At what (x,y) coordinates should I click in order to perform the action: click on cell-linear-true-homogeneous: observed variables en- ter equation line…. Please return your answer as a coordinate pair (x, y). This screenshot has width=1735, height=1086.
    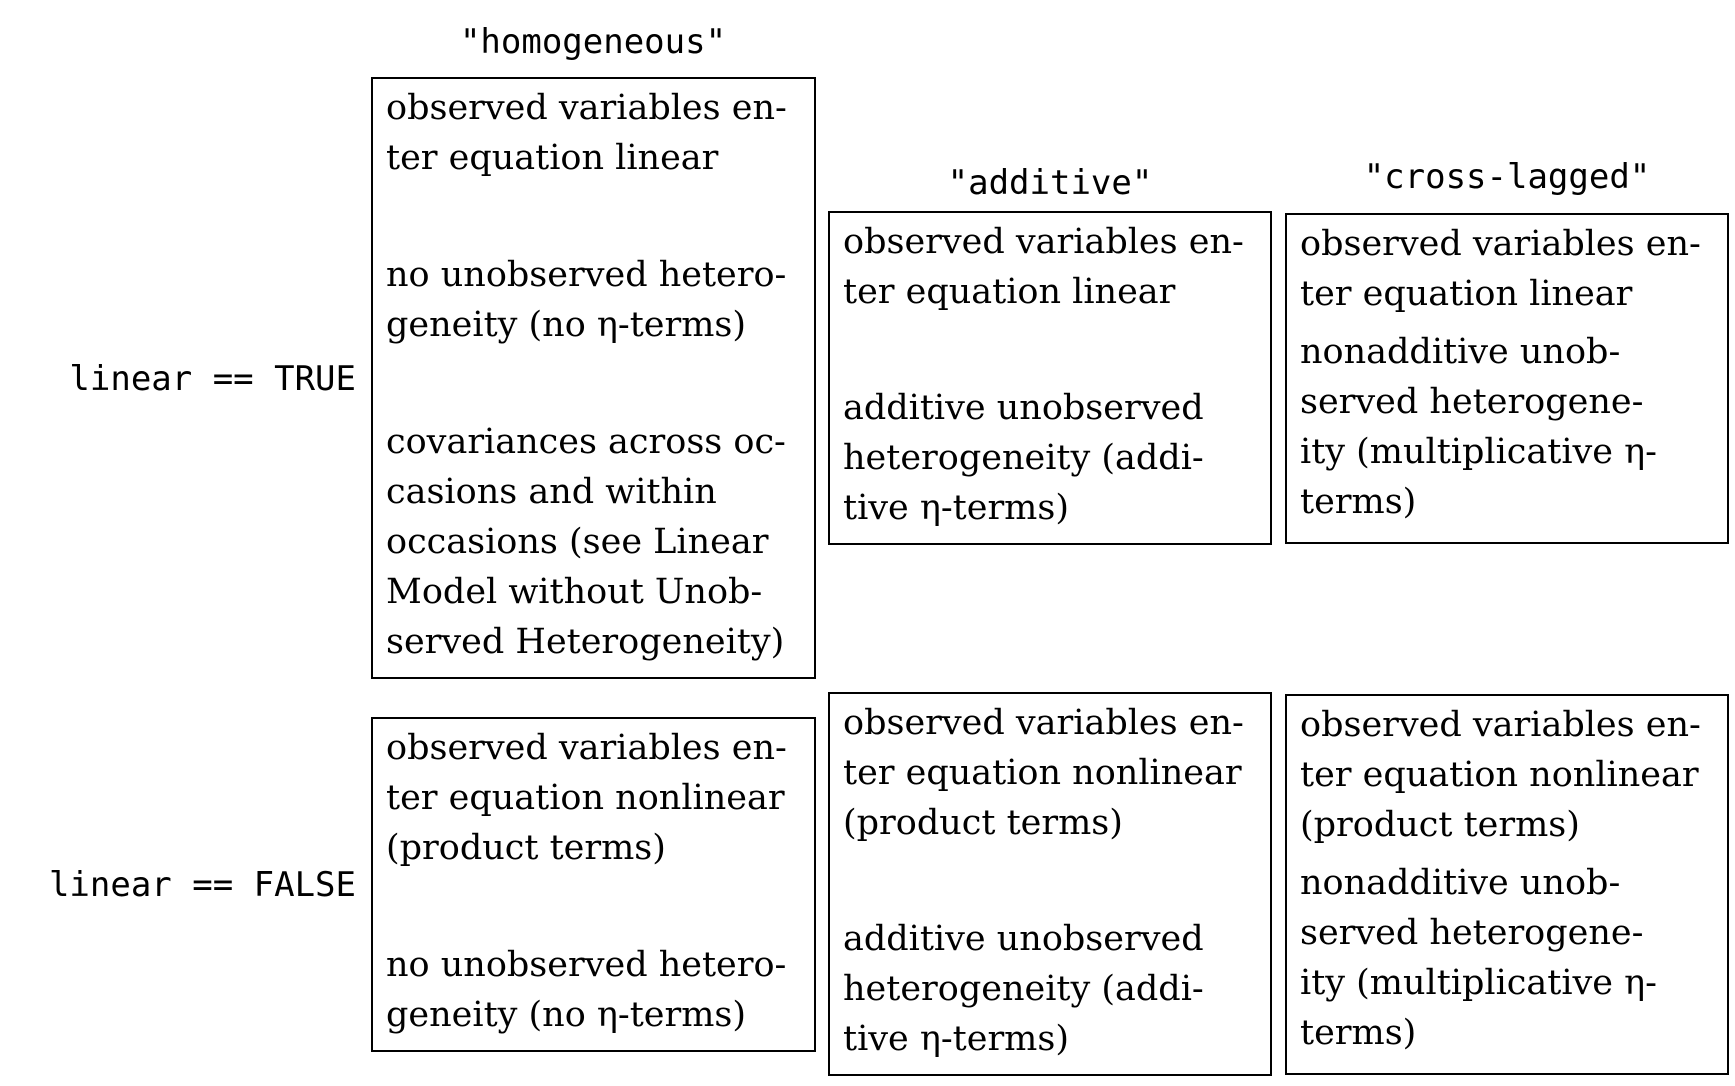
    Looking at the image, I should click on (593, 378).